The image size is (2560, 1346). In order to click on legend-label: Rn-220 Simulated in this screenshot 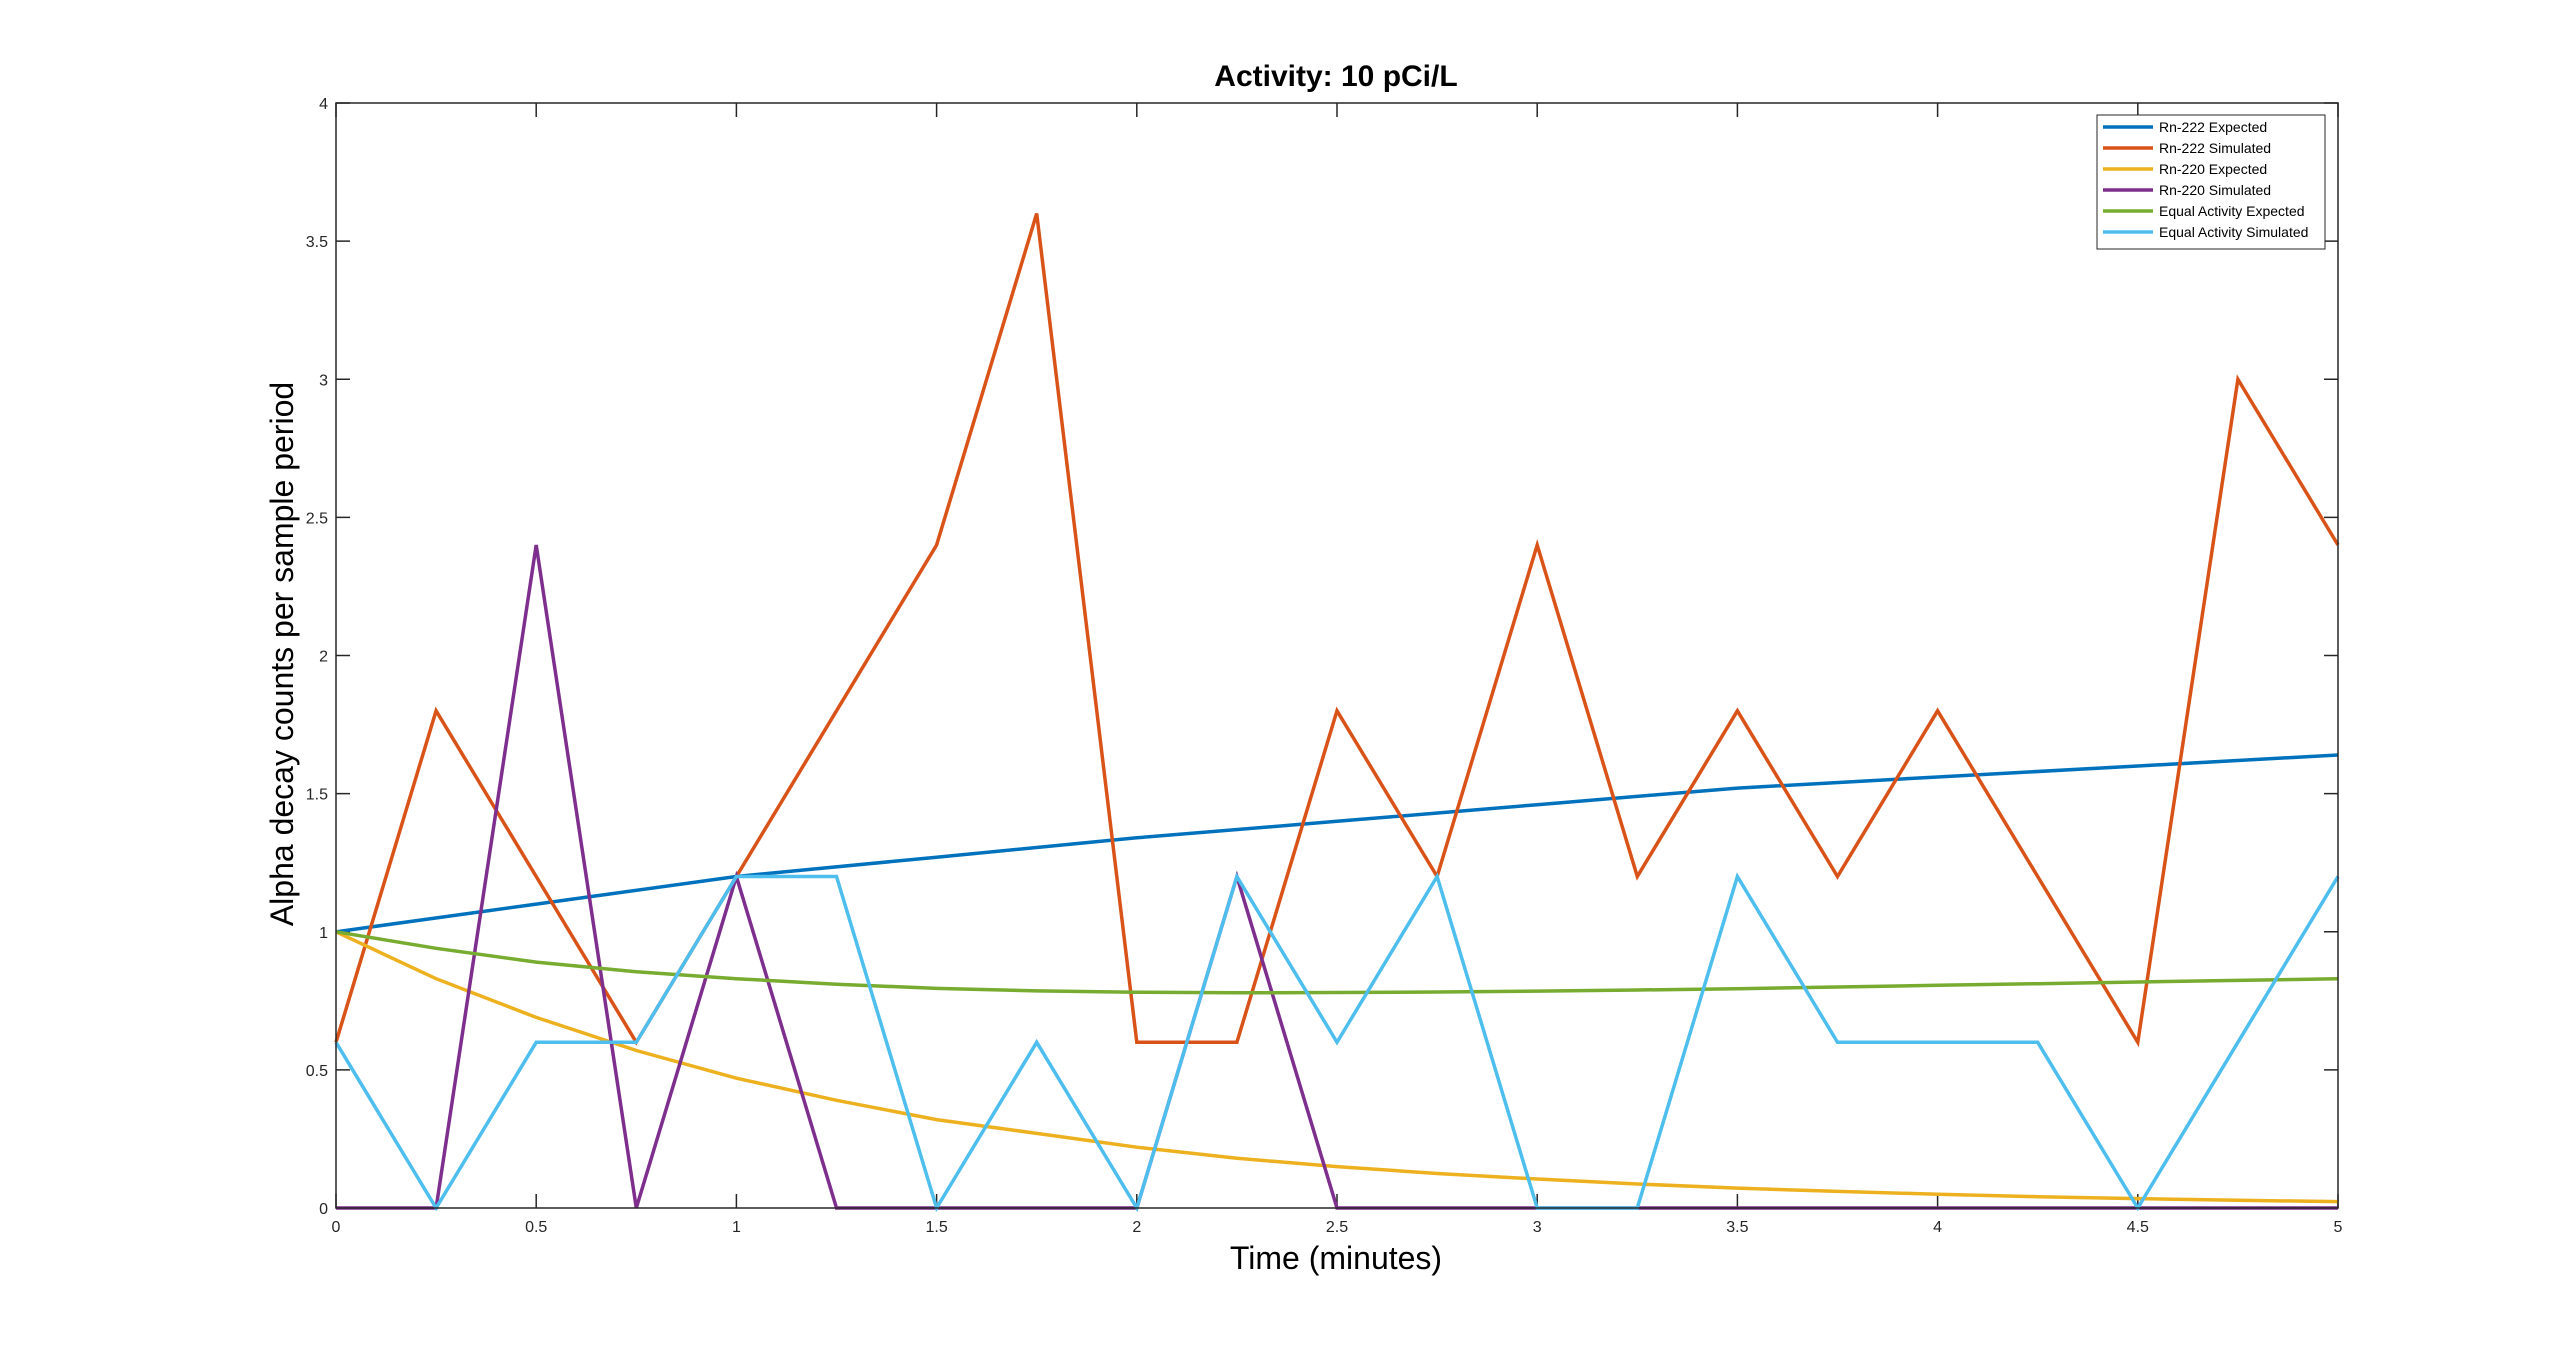, I will do `click(2215, 190)`.